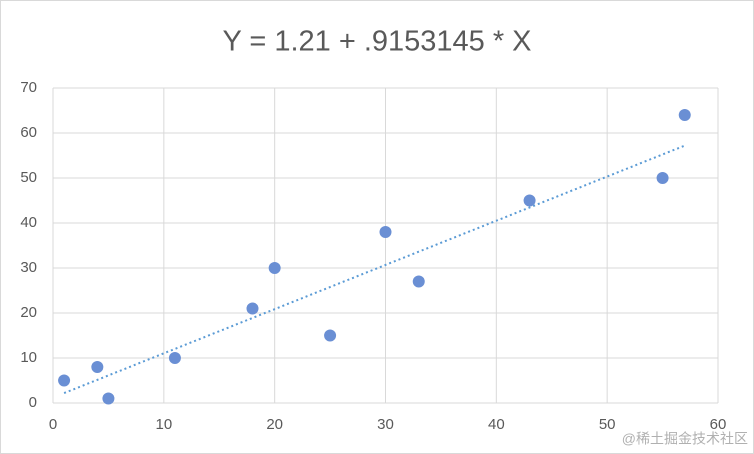  Describe the element at coordinates (28, 357) in the screenshot. I see `y-tick-label: 10` at that location.